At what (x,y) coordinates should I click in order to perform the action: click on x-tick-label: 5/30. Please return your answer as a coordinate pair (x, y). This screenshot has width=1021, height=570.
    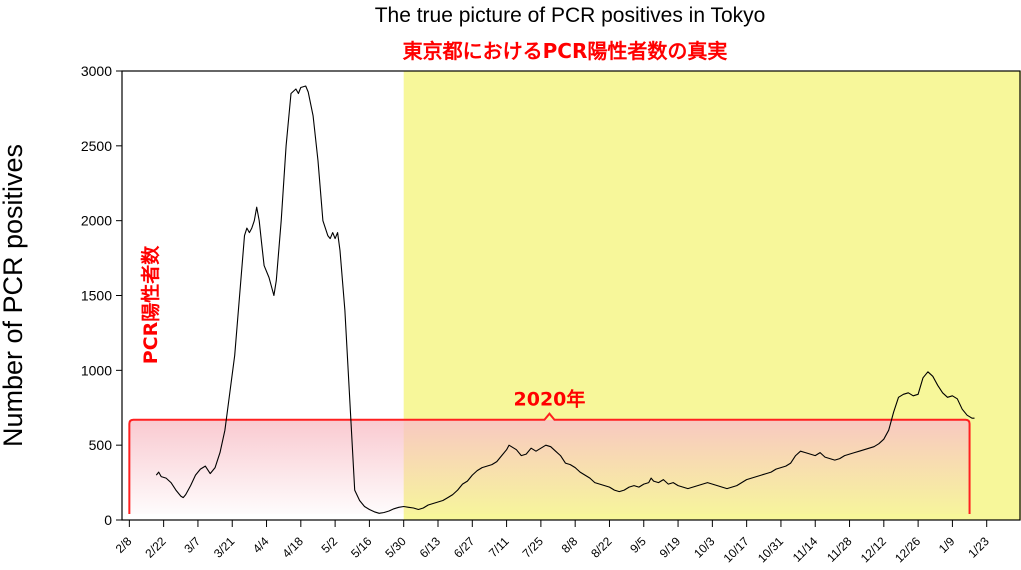
    Looking at the image, I should click on (395, 547).